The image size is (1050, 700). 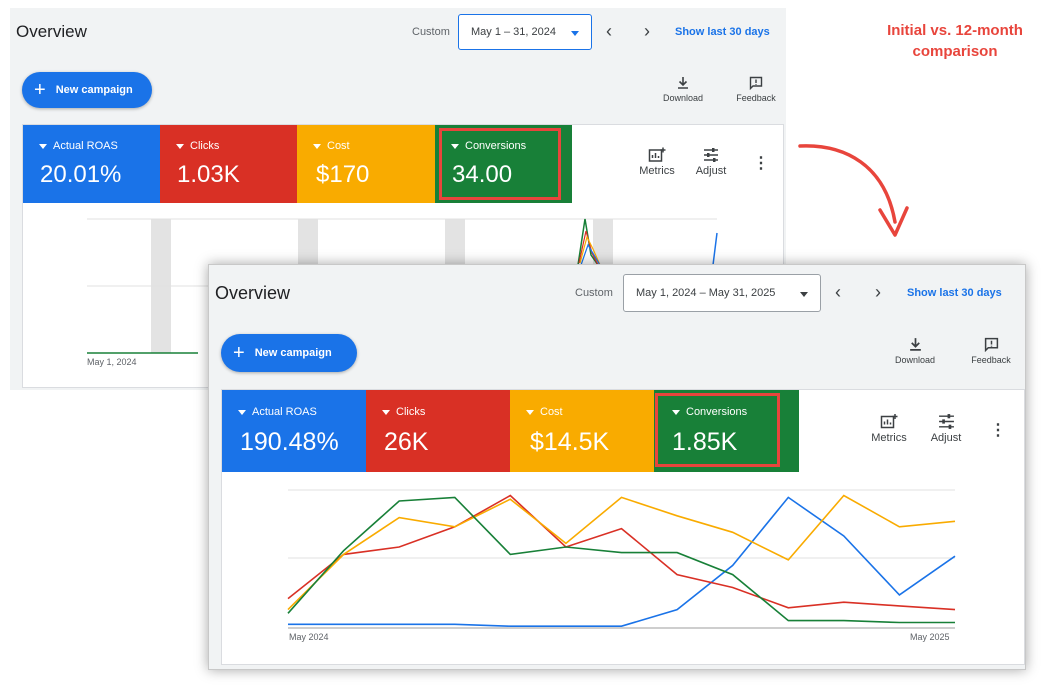 I want to click on metric-conversions: Conversions 34.00, so click(x=503, y=164).